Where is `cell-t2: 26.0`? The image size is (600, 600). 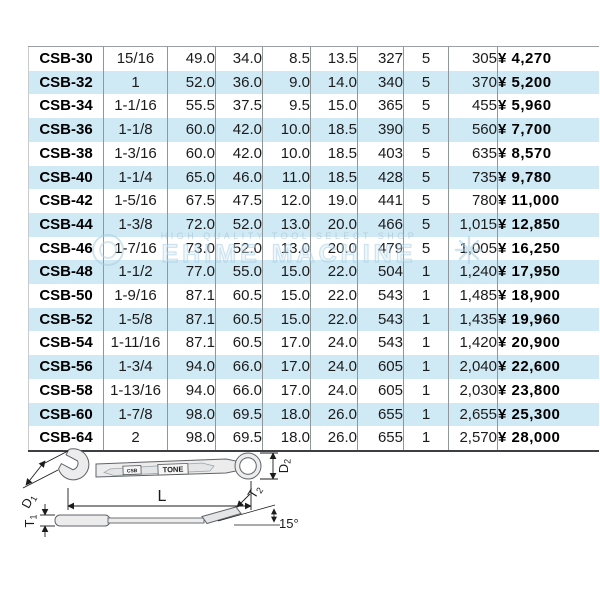 cell-t2: 26.0 is located at coordinates (334, 438).